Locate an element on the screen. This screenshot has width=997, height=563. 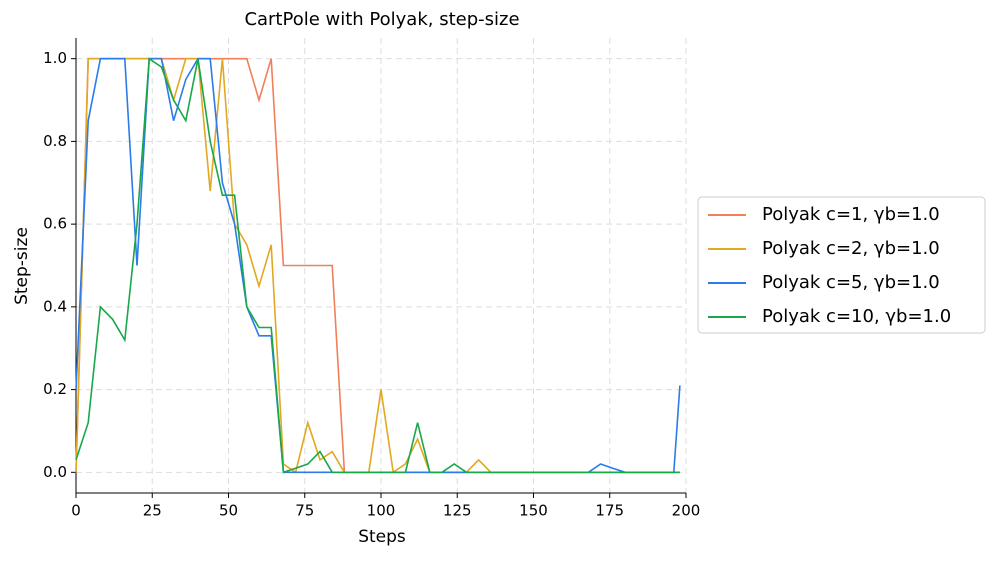
x-tick-label: 75 is located at coordinates (304, 511).